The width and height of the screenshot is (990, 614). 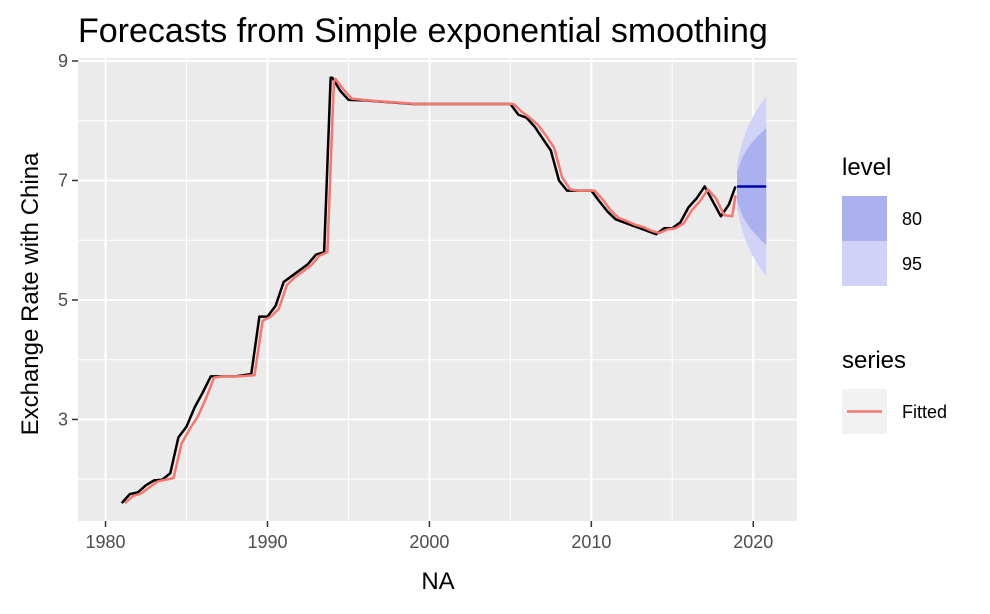 What do you see at coordinates (912, 264) in the screenshot?
I see `legend-label-95: 95` at bounding box center [912, 264].